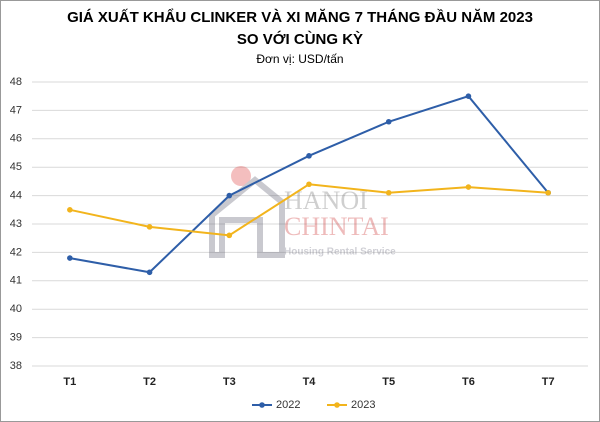 The height and width of the screenshot is (422, 600). I want to click on watermark-text: HANOI, so click(326, 200).